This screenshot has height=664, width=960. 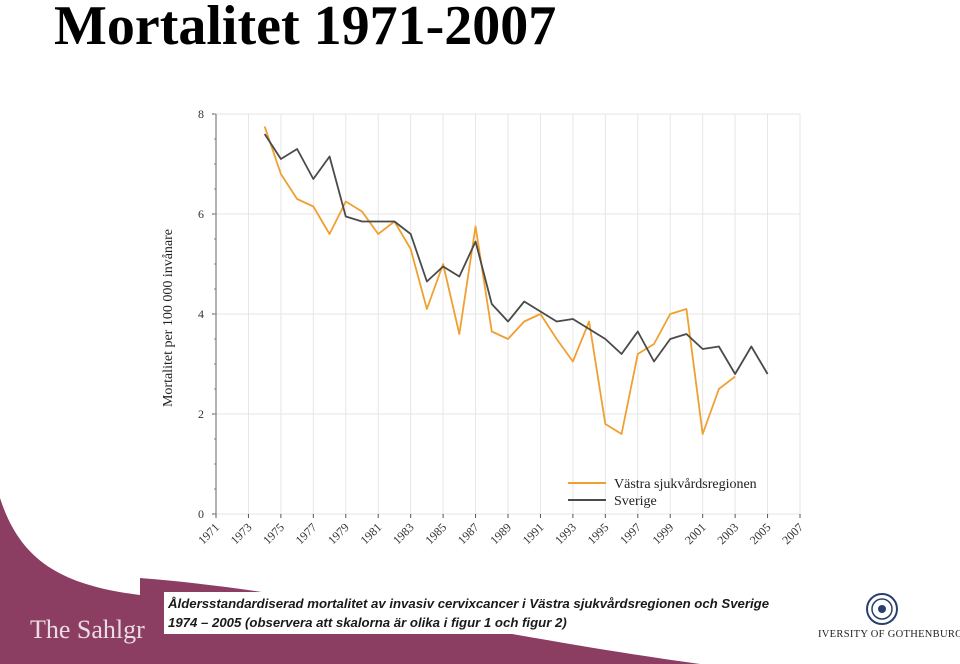 What do you see at coordinates (500, 533) in the screenshot?
I see `x-tick-label: 1989` at bounding box center [500, 533].